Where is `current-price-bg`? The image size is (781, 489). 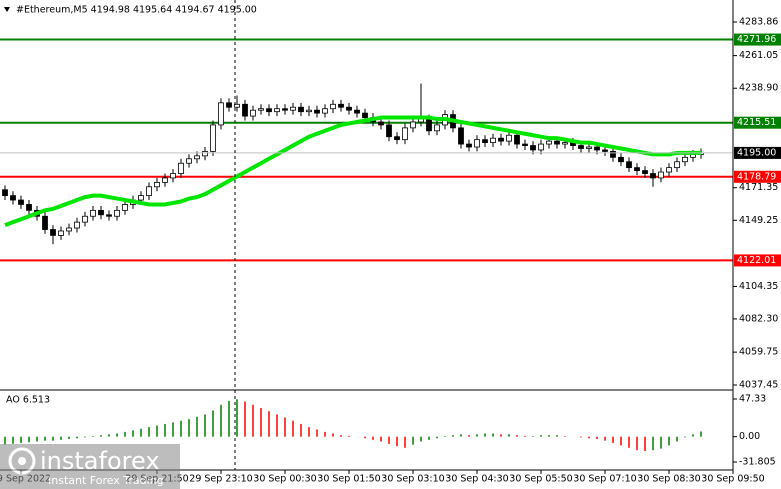 current-price-bg is located at coordinates (757, 152).